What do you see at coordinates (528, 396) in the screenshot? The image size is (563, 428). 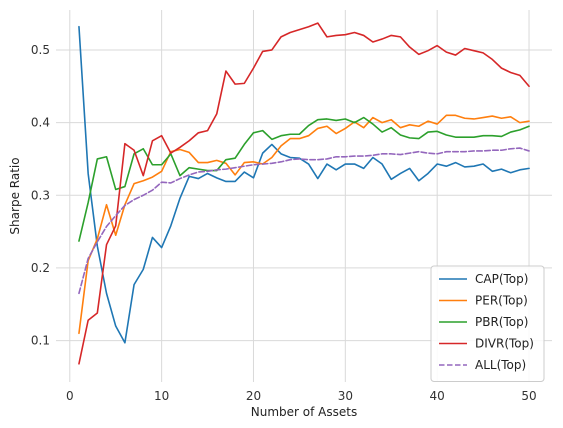 I see `x-tick-label: 50` at bounding box center [528, 396].